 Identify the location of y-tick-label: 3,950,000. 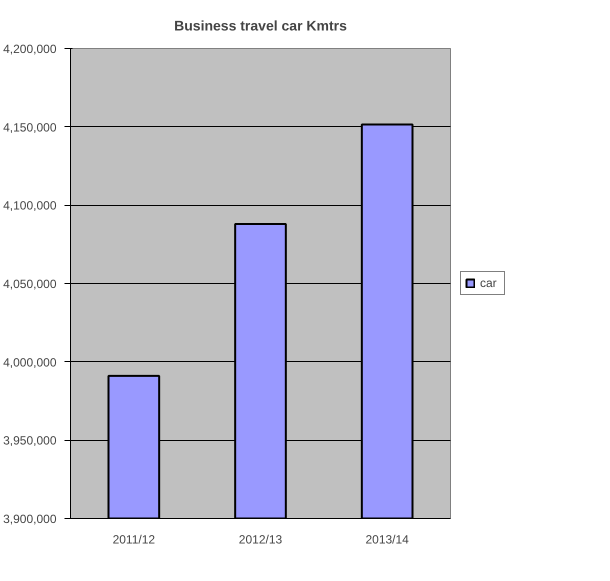
(30, 441).